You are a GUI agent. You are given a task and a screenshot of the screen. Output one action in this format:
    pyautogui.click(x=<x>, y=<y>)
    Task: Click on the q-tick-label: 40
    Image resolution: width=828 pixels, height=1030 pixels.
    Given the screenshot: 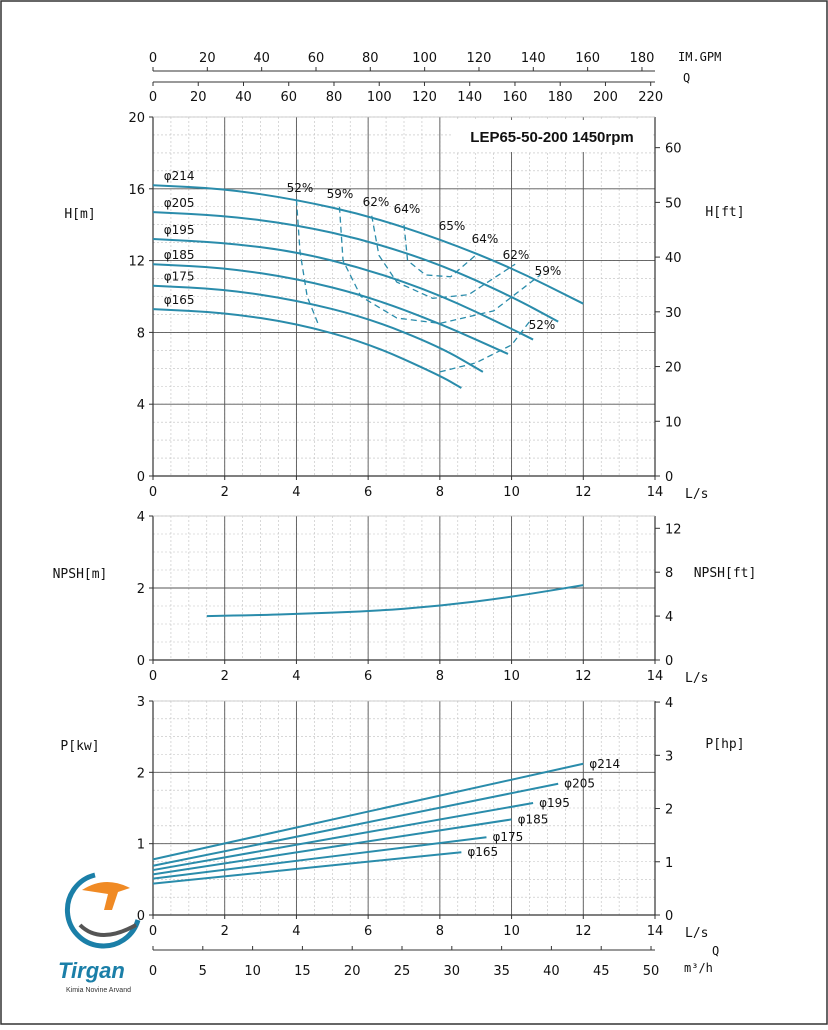 What is the action you would take?
    pyautogui.click(x=243, y=97)
    